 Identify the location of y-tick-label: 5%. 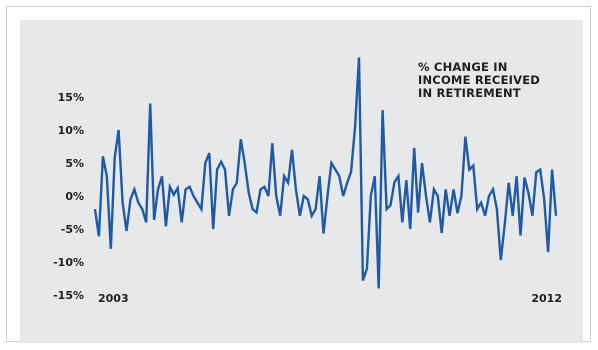
(74, 163).